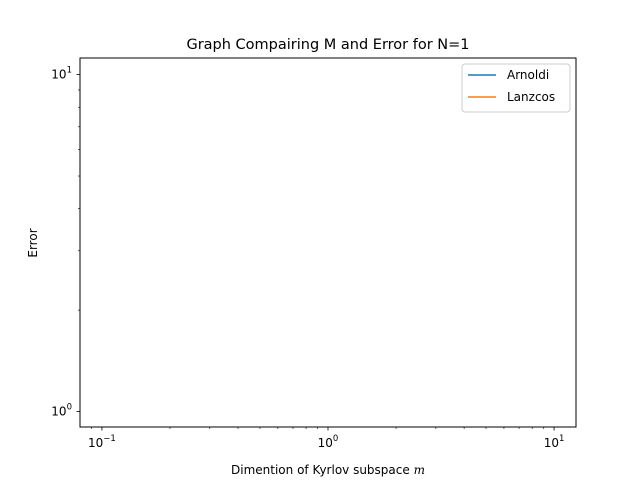  I want to click on x-tick-exponent: −1, so click(109, 439).